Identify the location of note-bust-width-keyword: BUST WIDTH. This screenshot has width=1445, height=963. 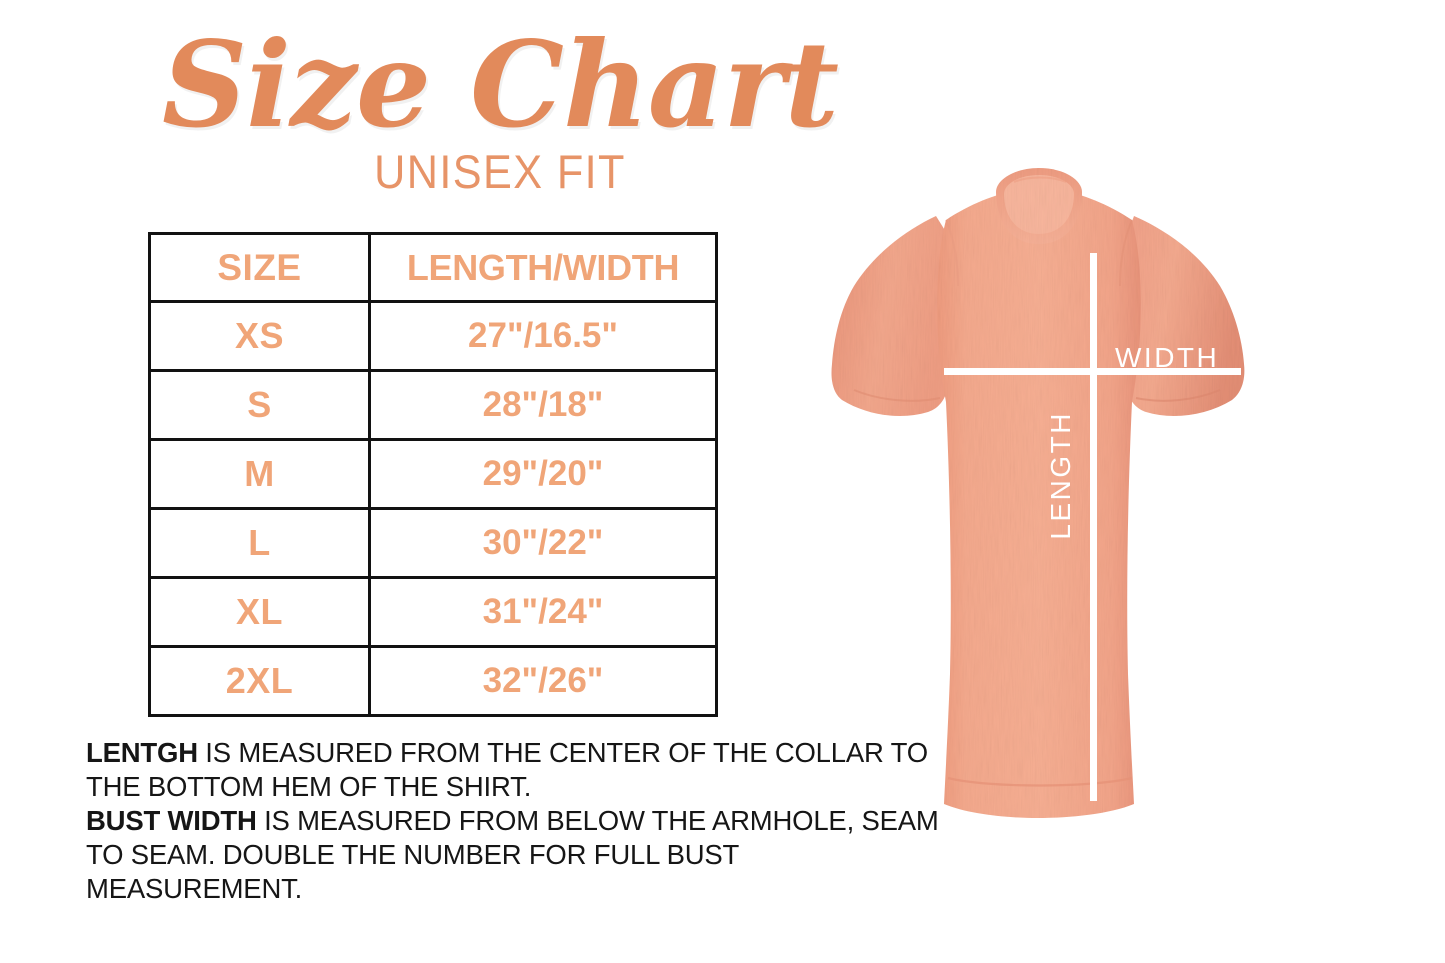
(171, 820).